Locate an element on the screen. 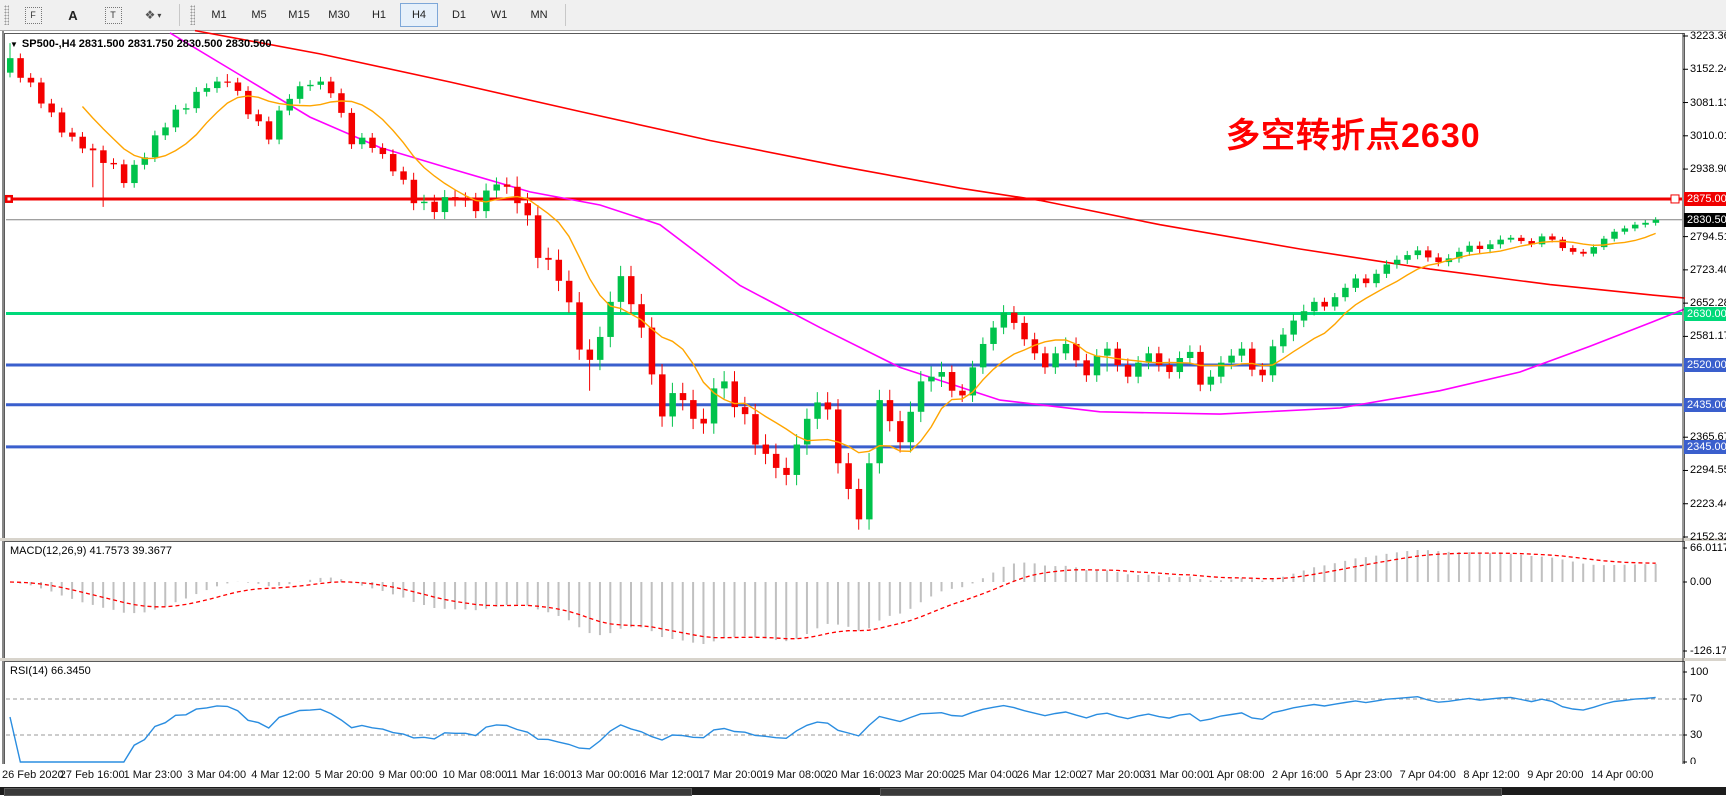 This screenshot has height=796, width=1726. macd-axis-label: 0.00 is located at coordinates (1701, 582).